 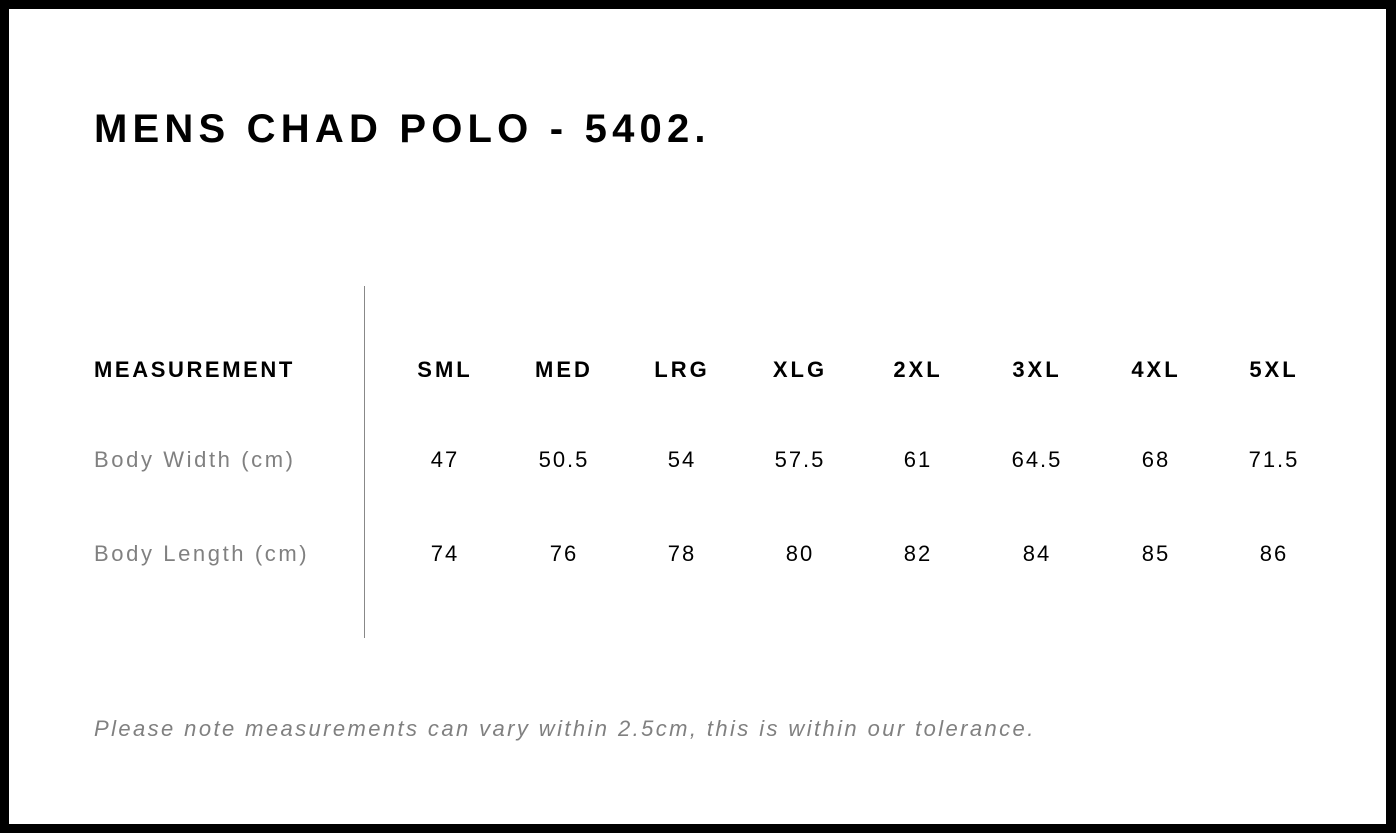 I want to click on table-cell: 74, so click(x=445, y=553).